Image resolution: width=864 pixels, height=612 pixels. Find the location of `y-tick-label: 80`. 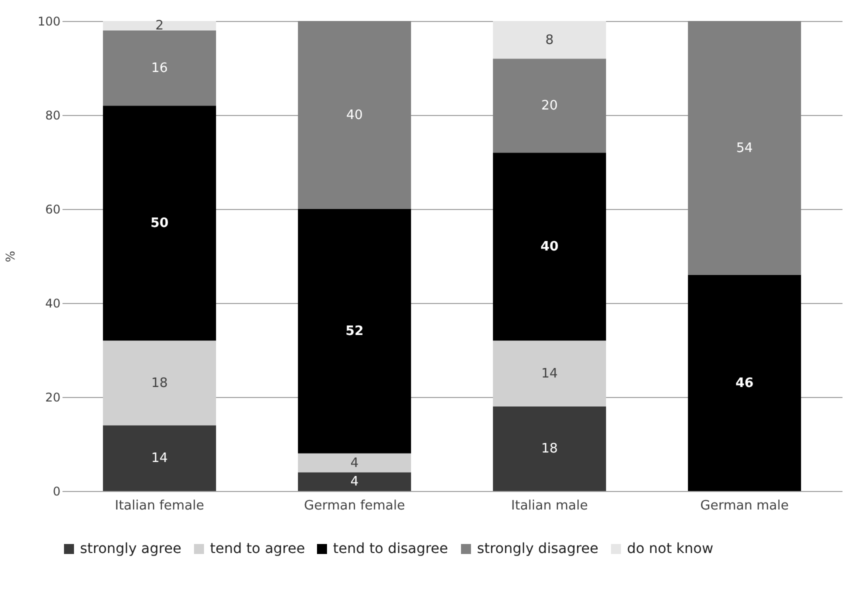

y-tick-label: 80 is located at coordinates (52, 115).